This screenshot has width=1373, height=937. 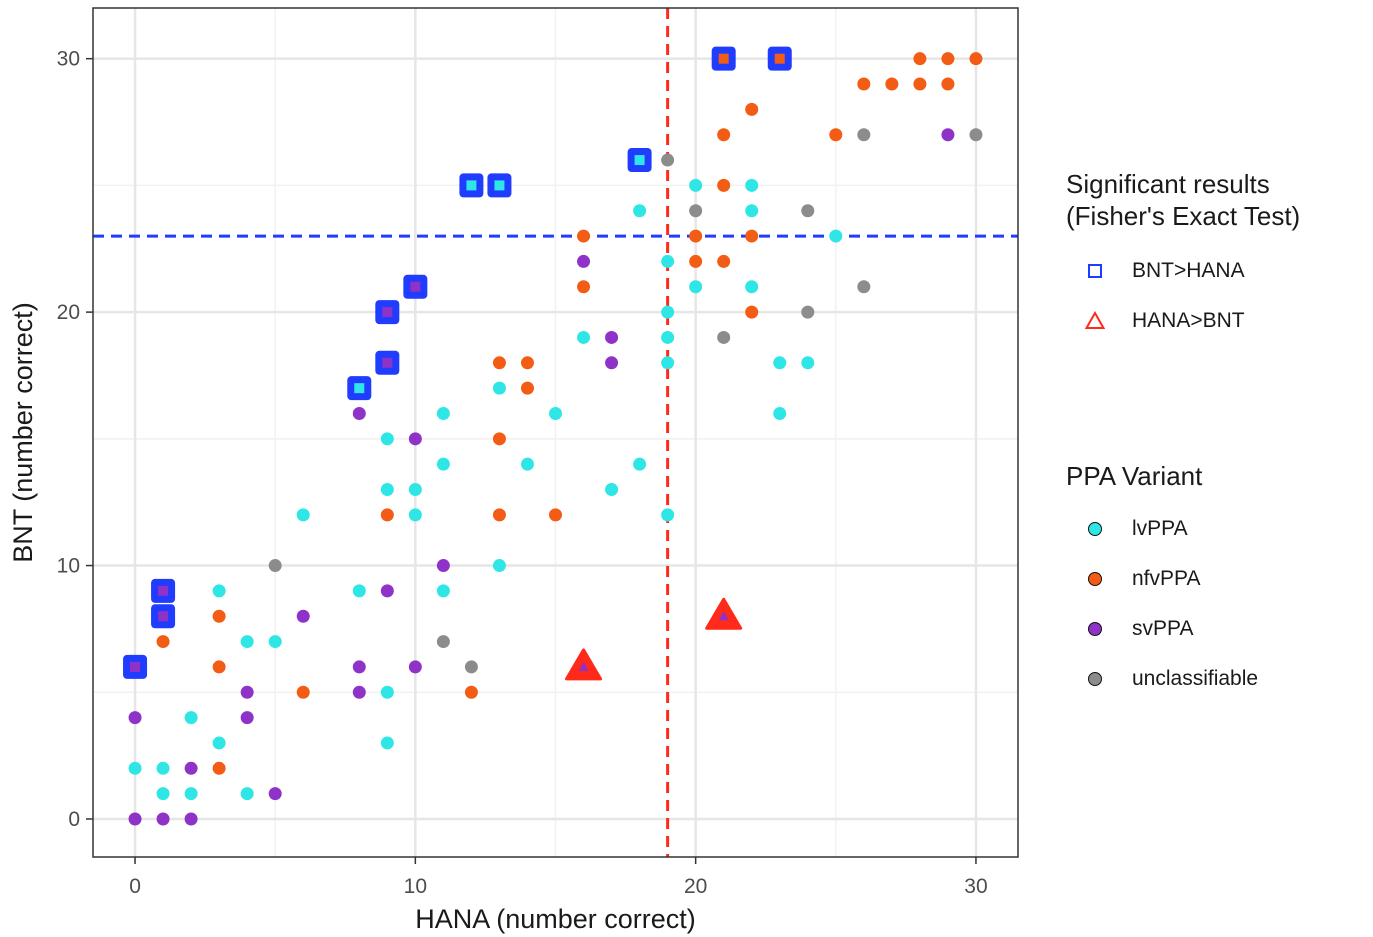 What do you see at coordinates (1095, 271) in the screenshot?
I see `blue-square-icon` at bounding box center [1095, 271].